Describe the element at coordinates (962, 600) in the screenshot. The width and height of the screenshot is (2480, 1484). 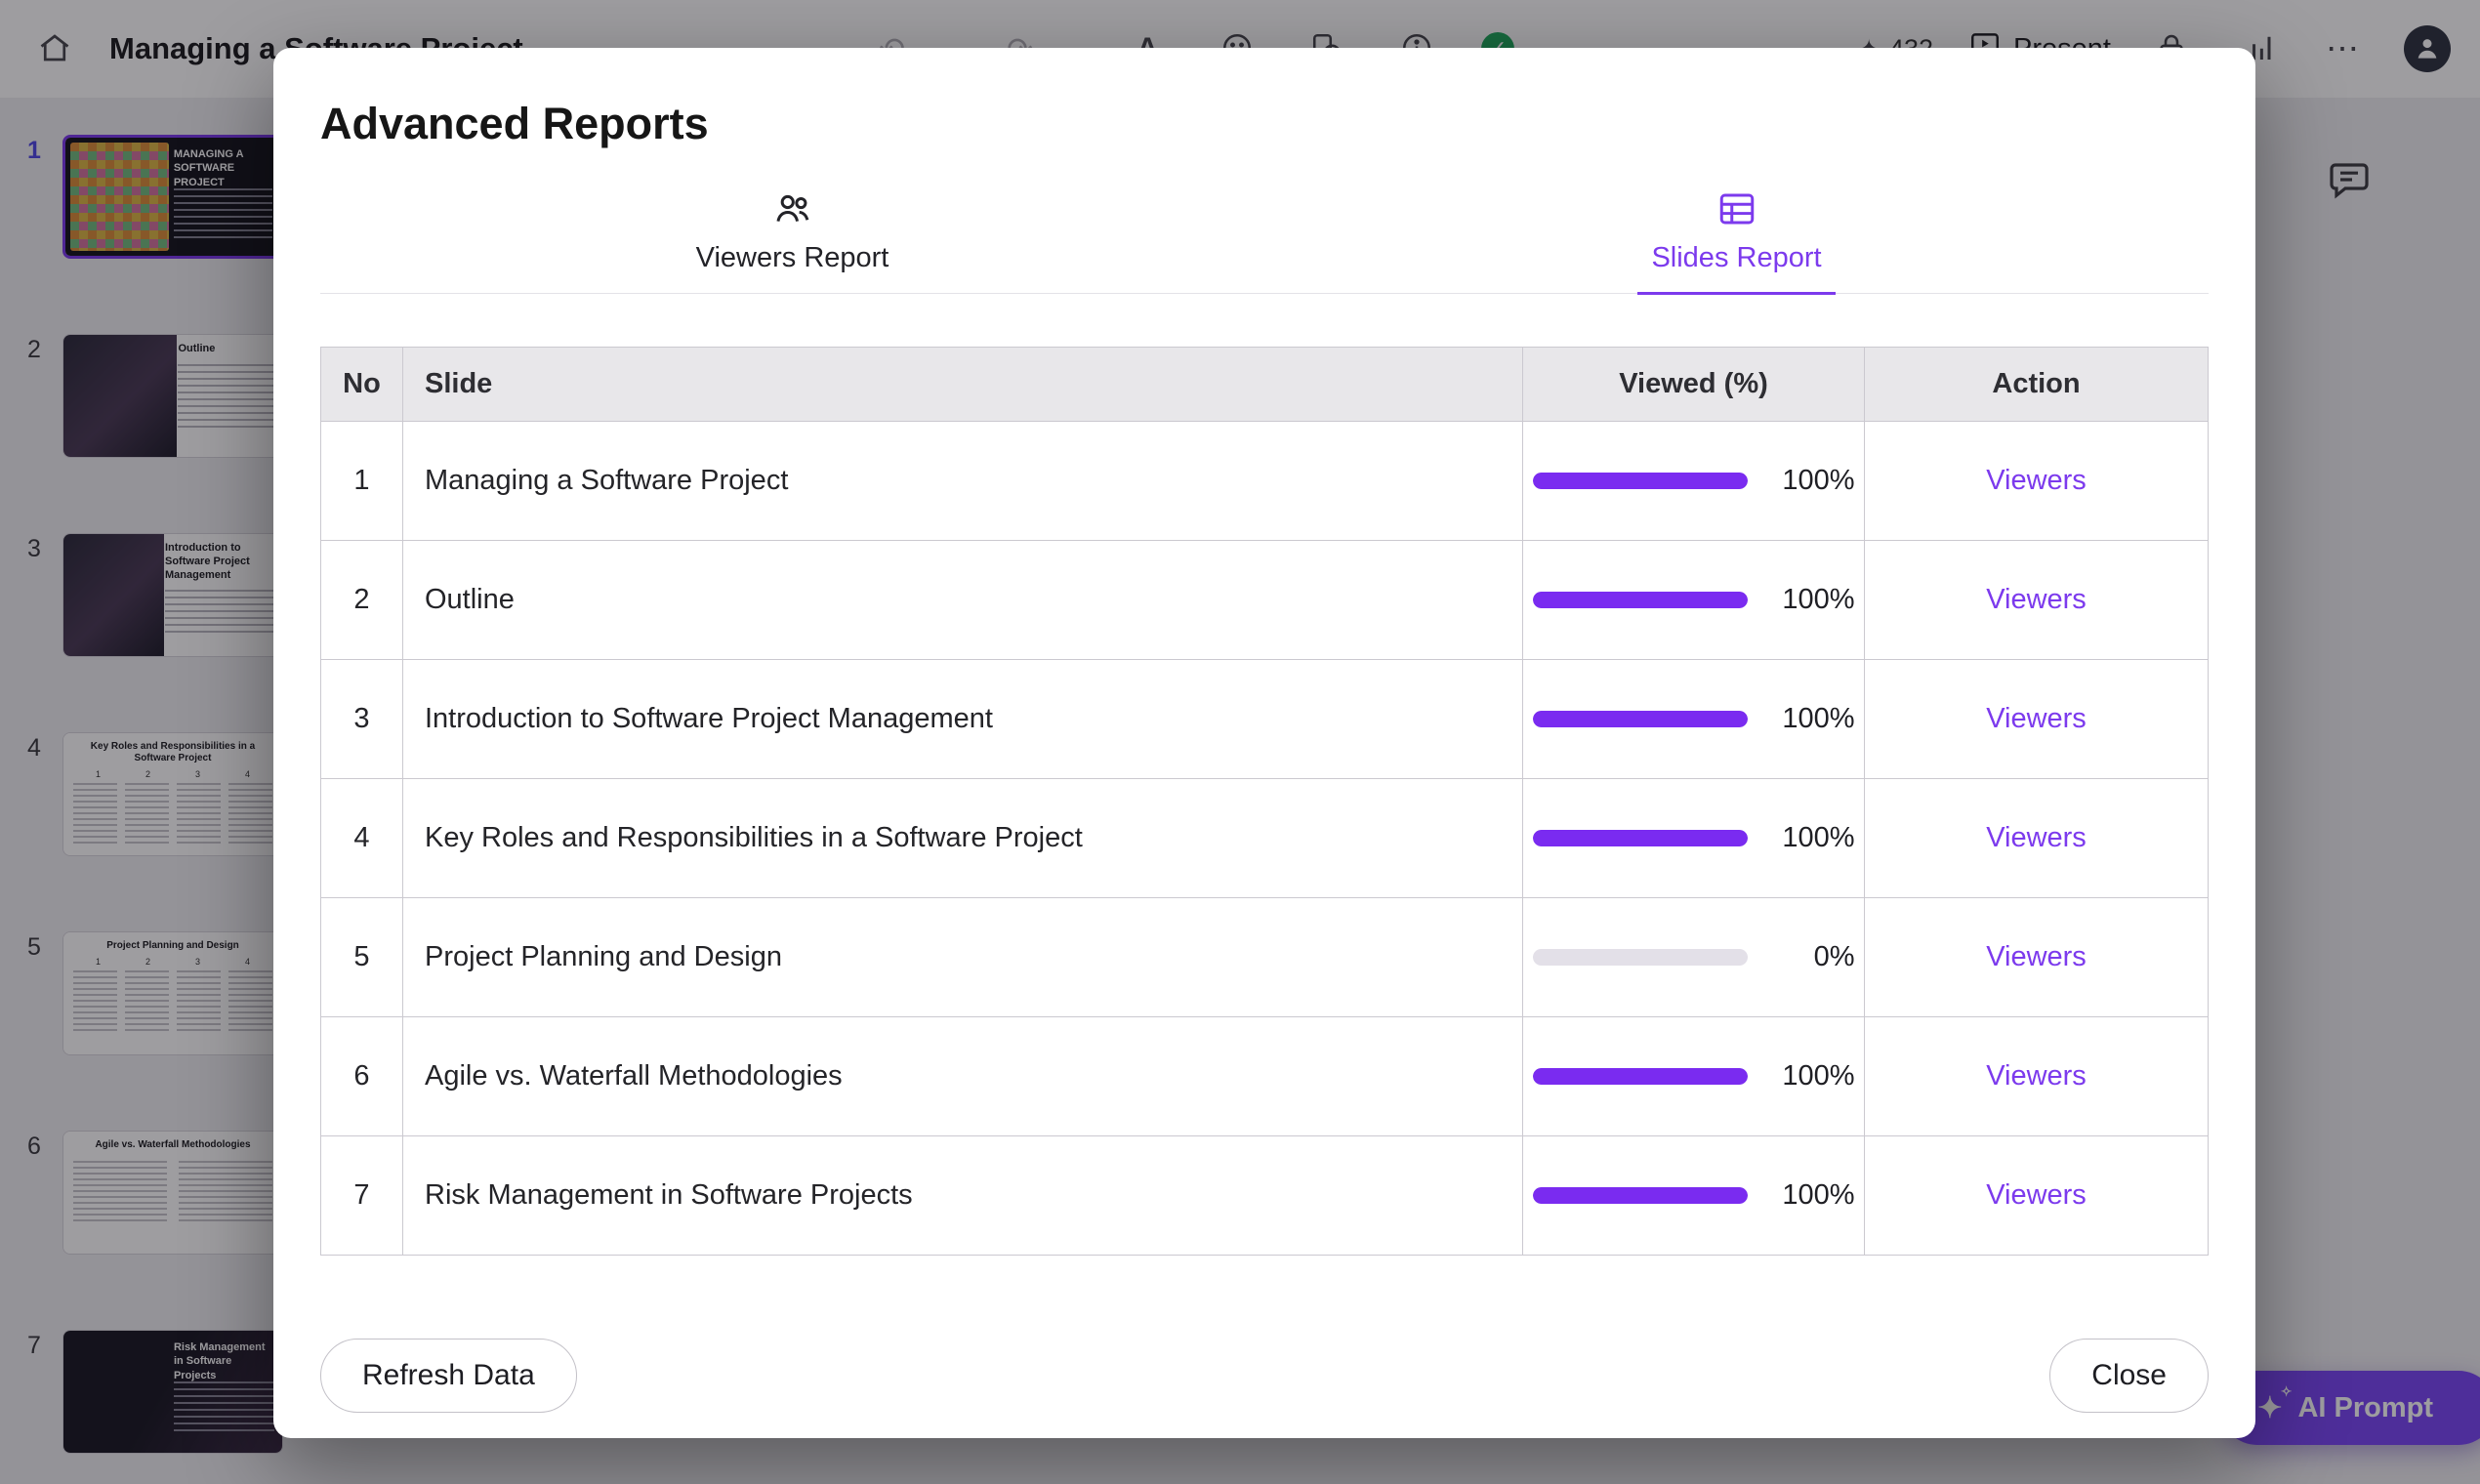
I see `cell-slide-title: Outline` at that location.